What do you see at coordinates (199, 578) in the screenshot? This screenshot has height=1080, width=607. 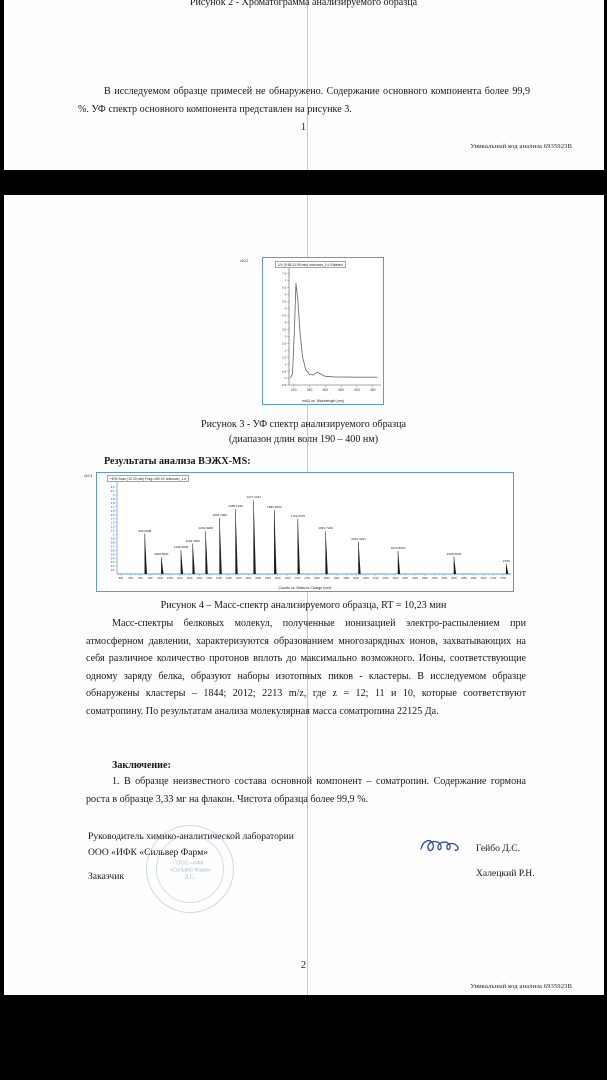 I see `svg-text: 1200` at bounding box center [199, 578].